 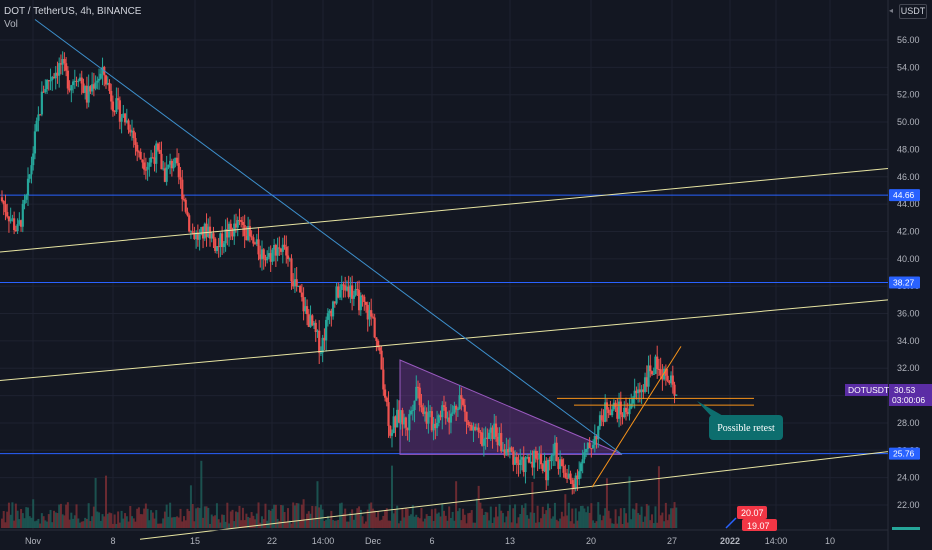 What do you see at coordinates (891, 10) in the screenshot?
I see `chevron-left-icon: ◂` at bounding box center [891, 10].